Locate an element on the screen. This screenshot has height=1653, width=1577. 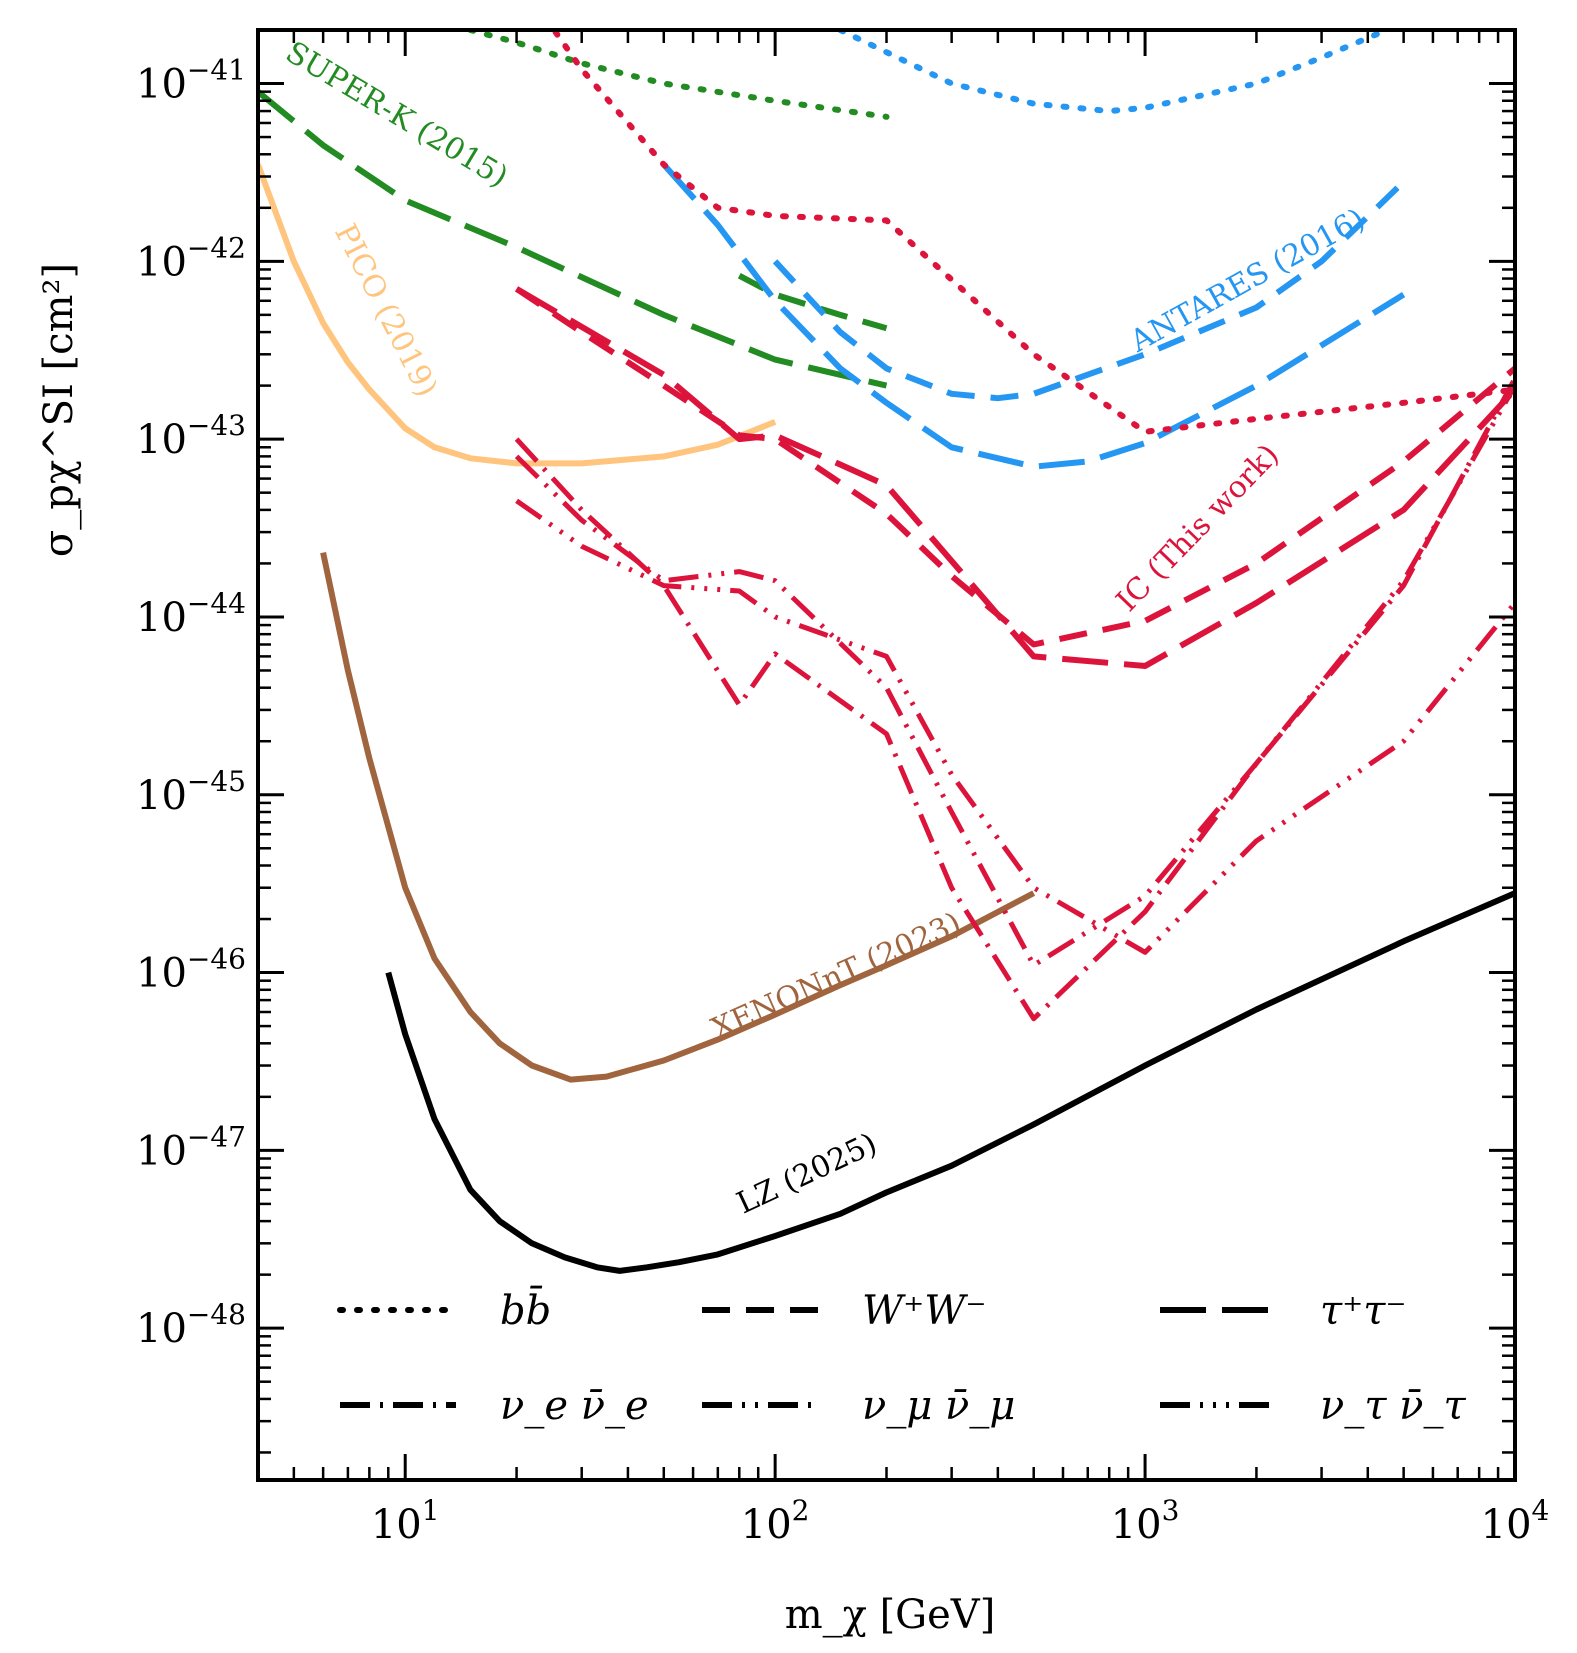
x-tick-label: 10³ is located at coordinates (1145, 1521).